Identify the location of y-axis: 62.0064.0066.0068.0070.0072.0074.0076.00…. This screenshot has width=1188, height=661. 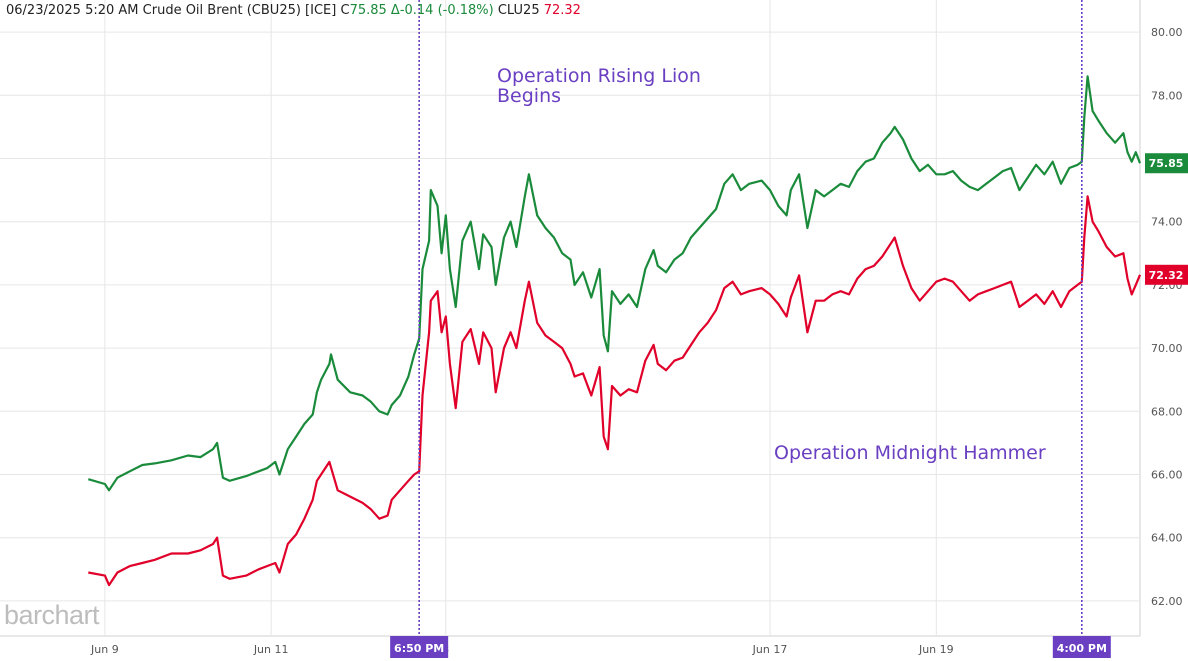
(1167, 317).